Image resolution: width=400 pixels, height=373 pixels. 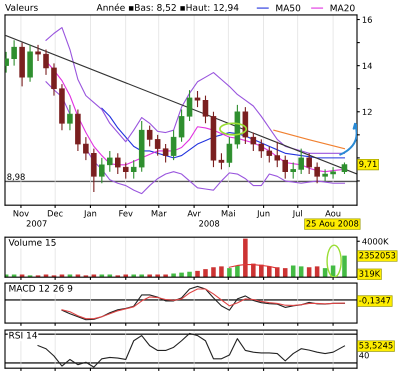 I want to click on x-tick-label: Mai, so click(x=228, y=213).